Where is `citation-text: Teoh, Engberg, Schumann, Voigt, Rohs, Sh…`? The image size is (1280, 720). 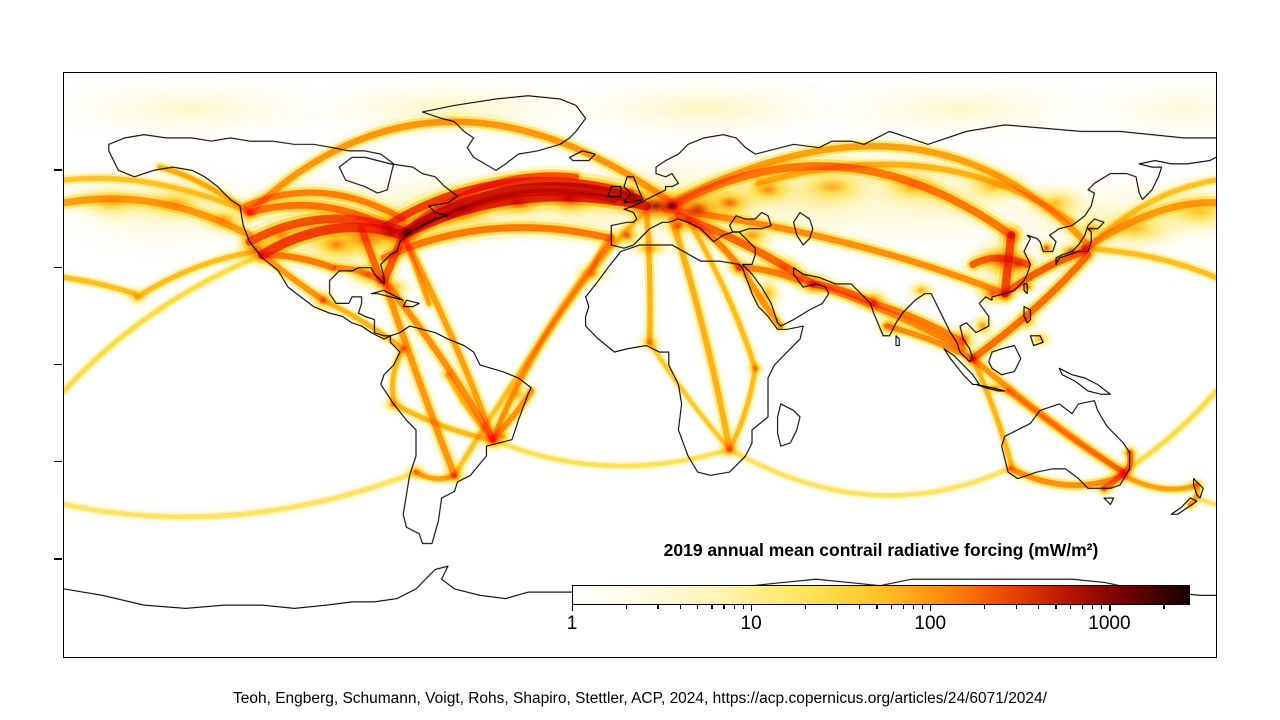 citation-text: Teoh, Engberg, Schumann, Voigt, Rohs, Sh… is located at coordinates (640, 698).